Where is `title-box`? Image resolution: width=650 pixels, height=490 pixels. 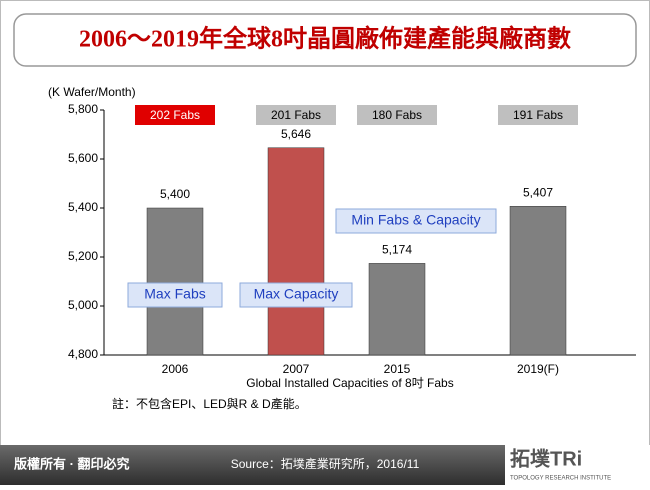 title-box is located at coordinates (325, 40).